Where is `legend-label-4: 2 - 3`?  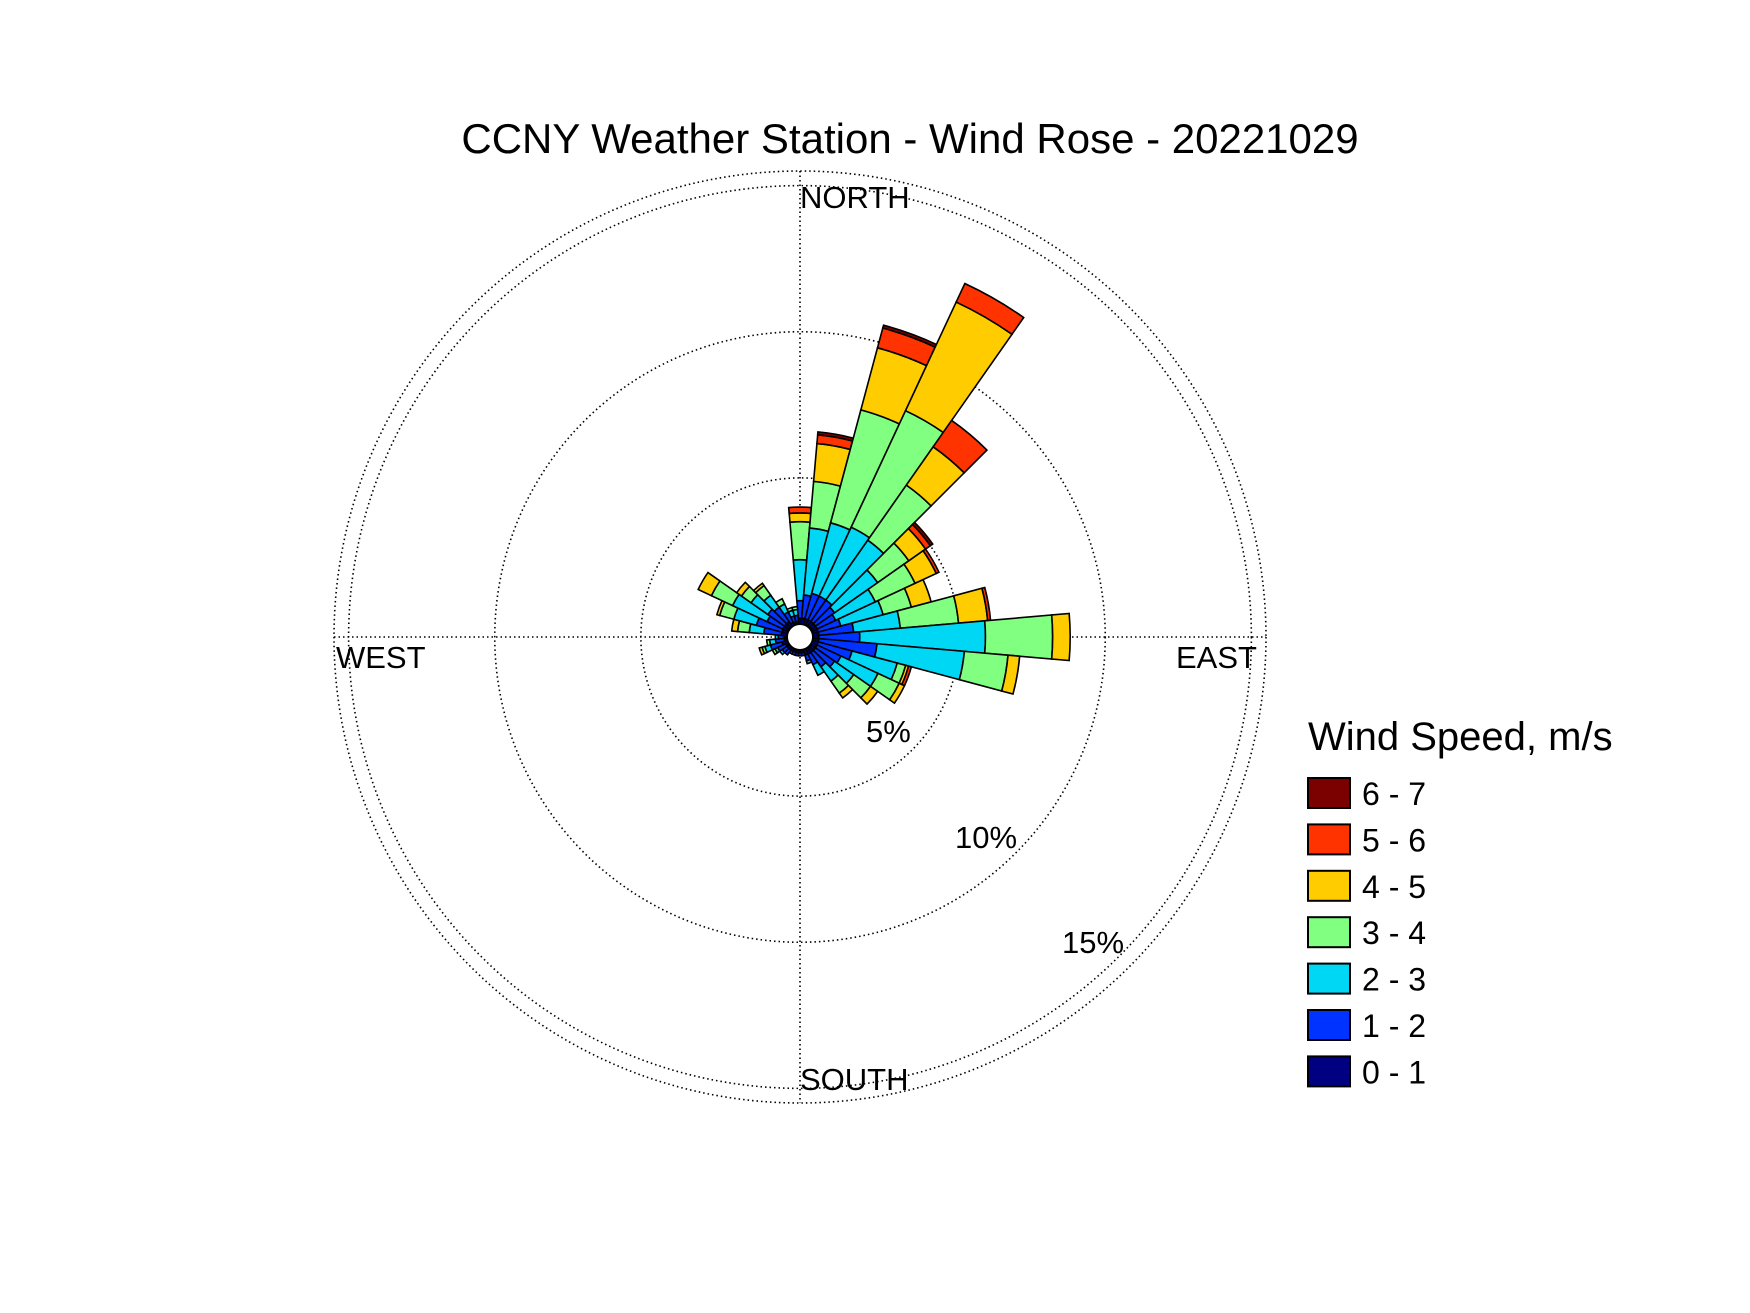 legend-label-4: 2 - 3 is located at coordinates (1394, 980).